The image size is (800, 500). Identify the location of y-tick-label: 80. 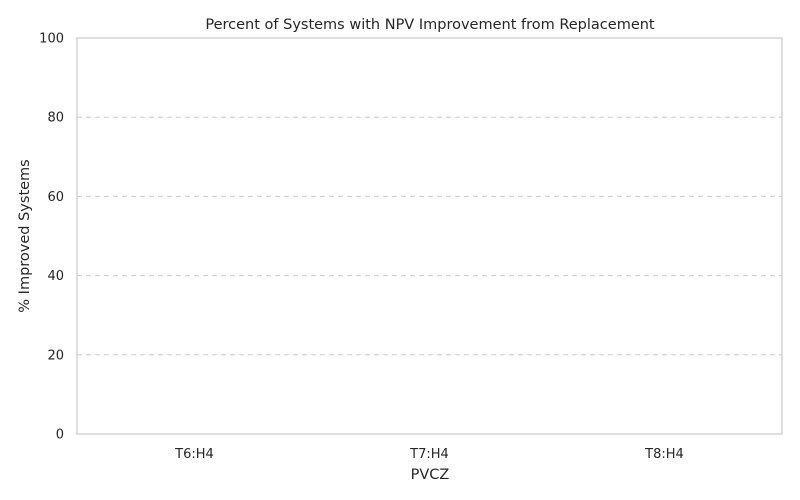
(55, 118).